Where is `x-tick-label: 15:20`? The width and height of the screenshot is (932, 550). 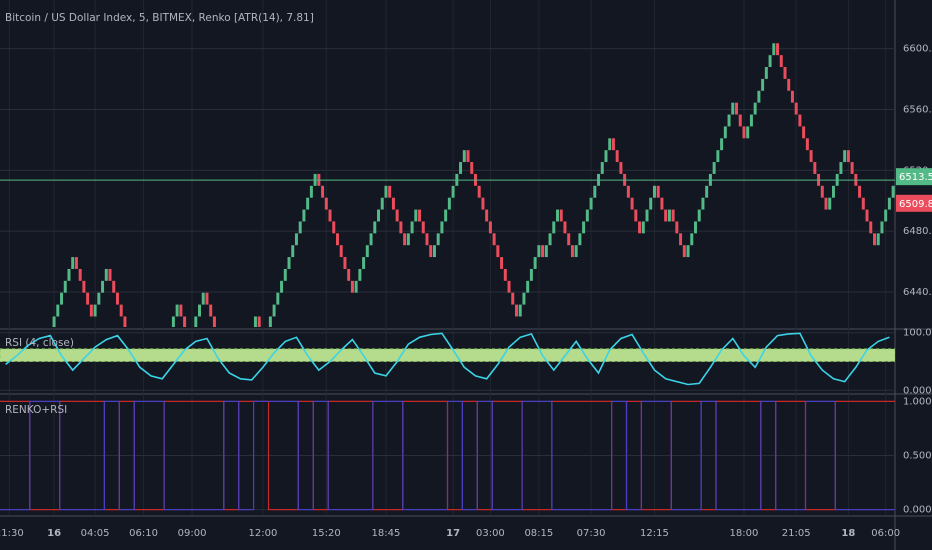 x-tick-label: 15:20 is located at coordinates (326, 533).